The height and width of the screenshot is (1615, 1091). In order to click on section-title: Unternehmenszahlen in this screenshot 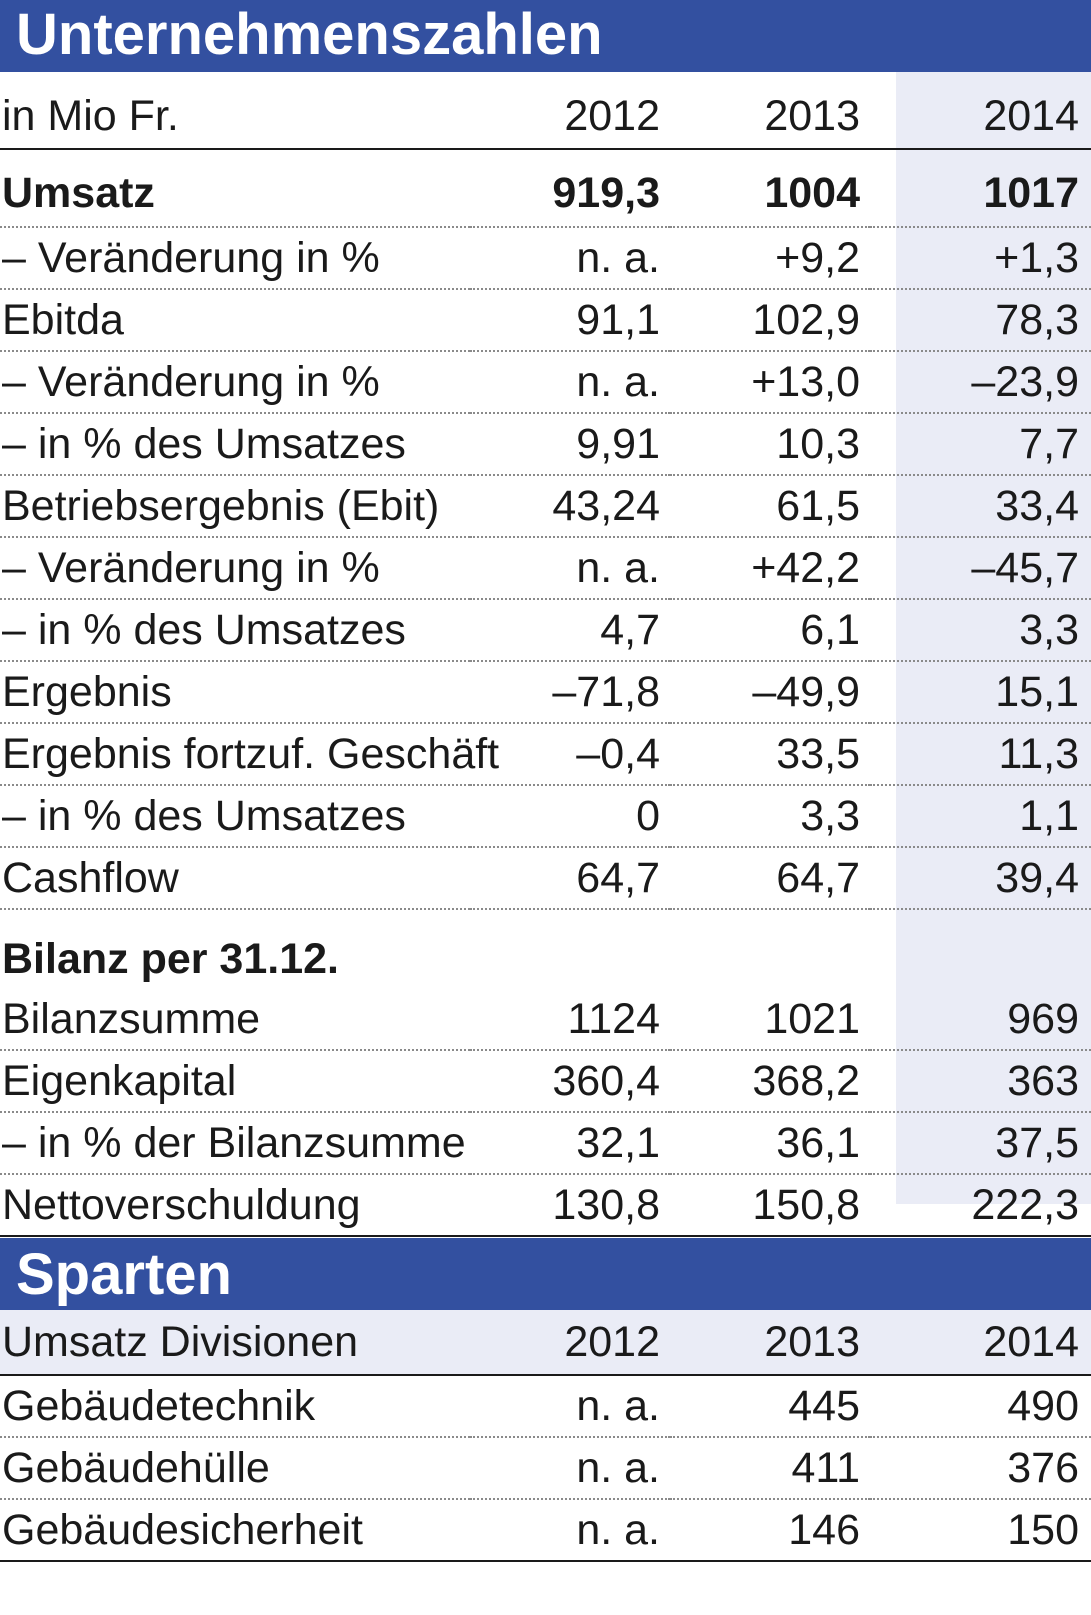, I will do `click(309, 34)`.